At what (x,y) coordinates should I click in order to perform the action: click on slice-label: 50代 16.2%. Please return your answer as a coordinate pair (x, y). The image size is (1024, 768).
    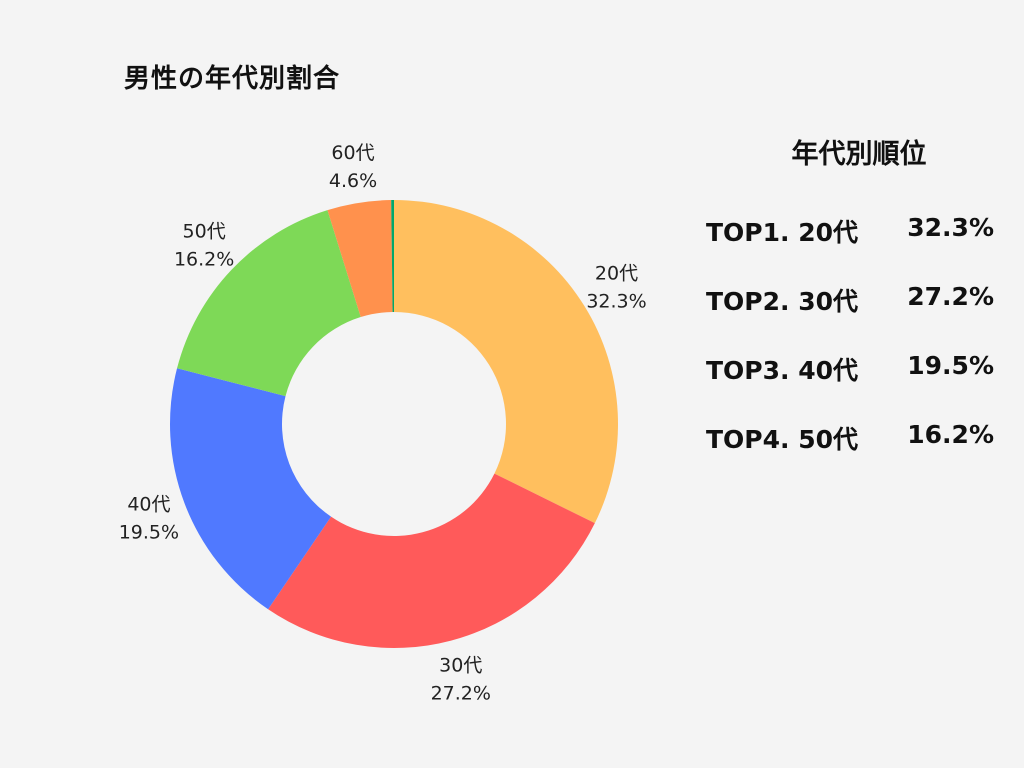
    Looking at the image, I should click on (204, 245).